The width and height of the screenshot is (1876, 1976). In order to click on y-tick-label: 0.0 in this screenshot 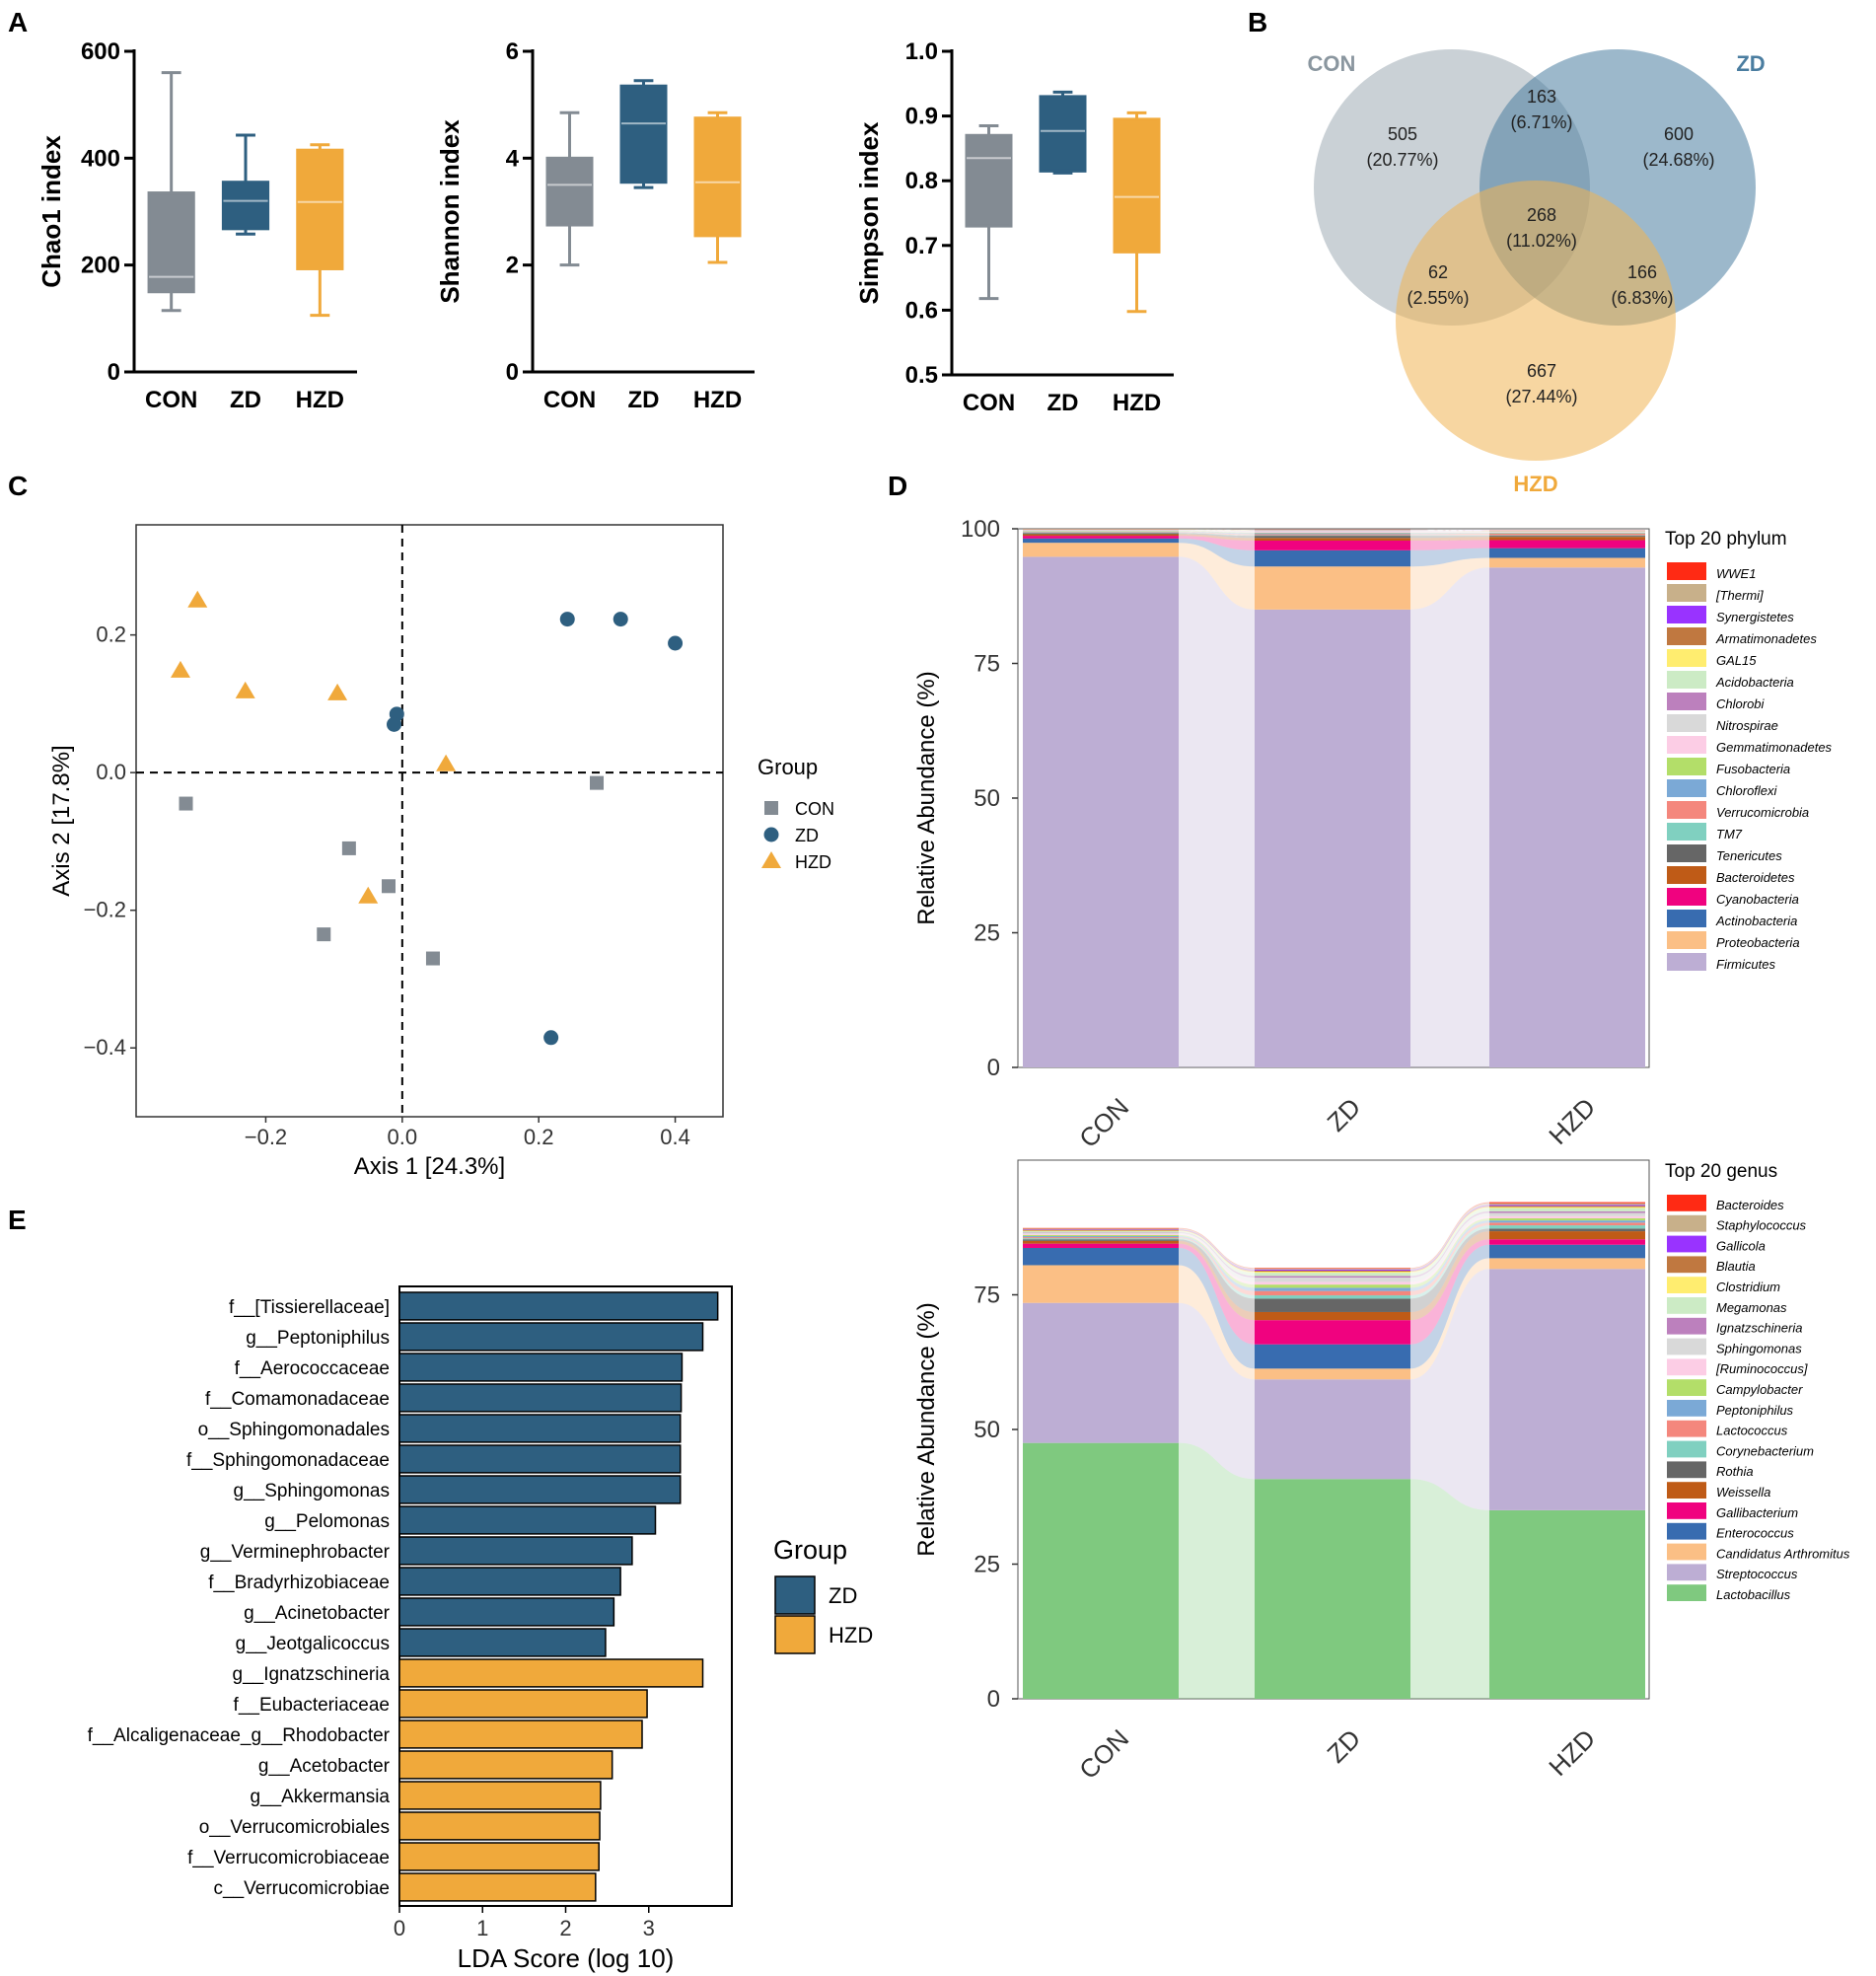, I will do `click(111, 772)`.